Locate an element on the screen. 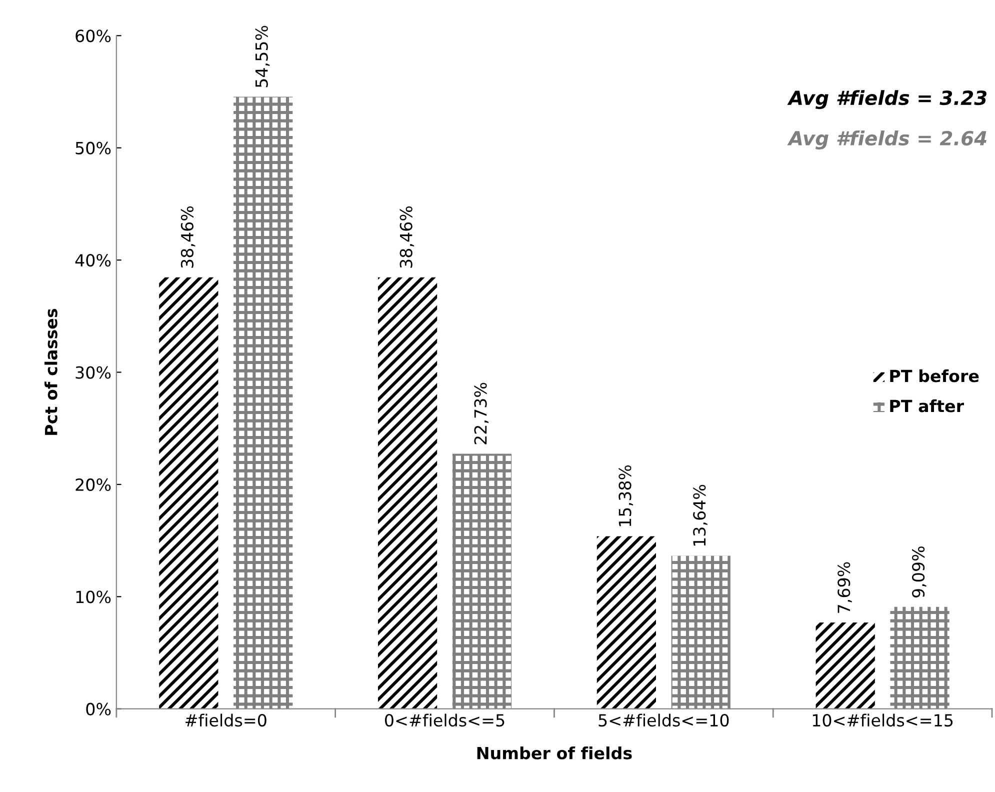  x-tick-label: 0<#fields<=5 is located at coordinates (444, 720).